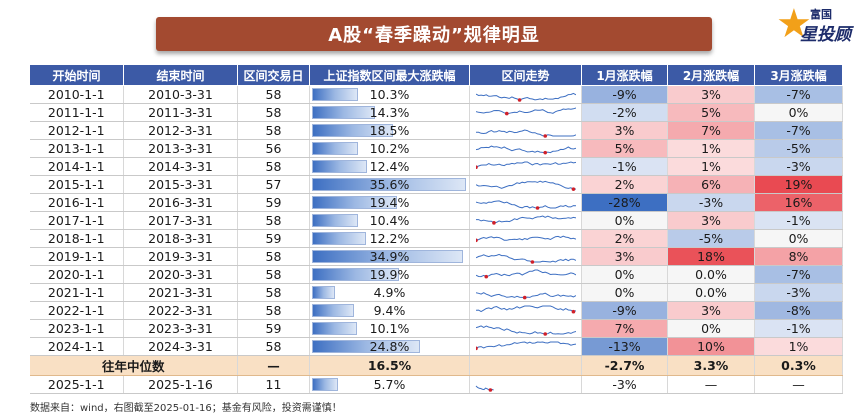 Image resolution: width=864 pixels, height=414 pixels. I want to click on max-change-cell: 10.3%, so click(389, 94).